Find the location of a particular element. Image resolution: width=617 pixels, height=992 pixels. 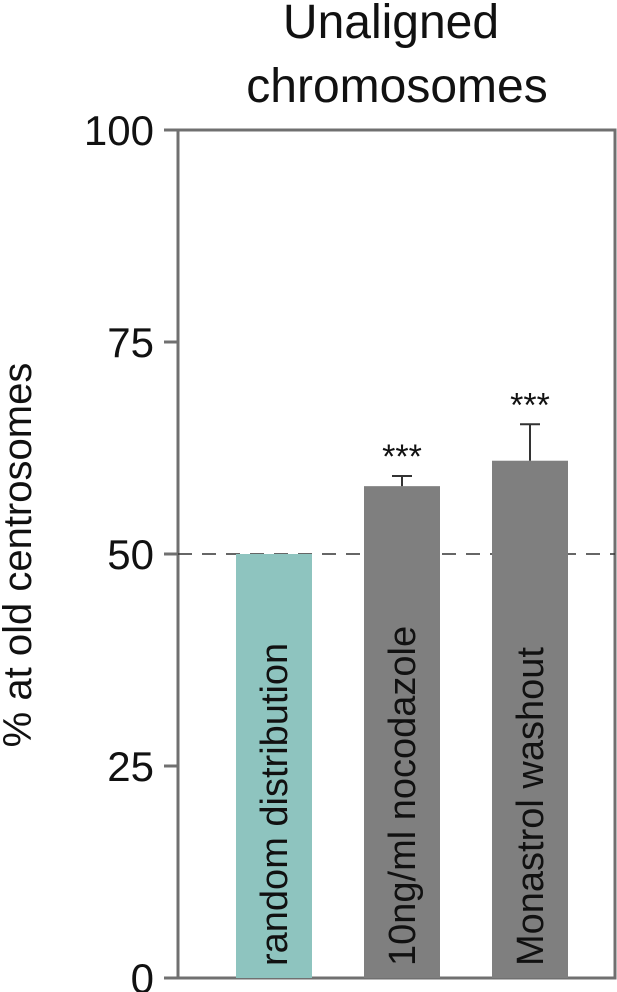

y-axis-label: % at old centrosomes is located at coordinates (20, 555).